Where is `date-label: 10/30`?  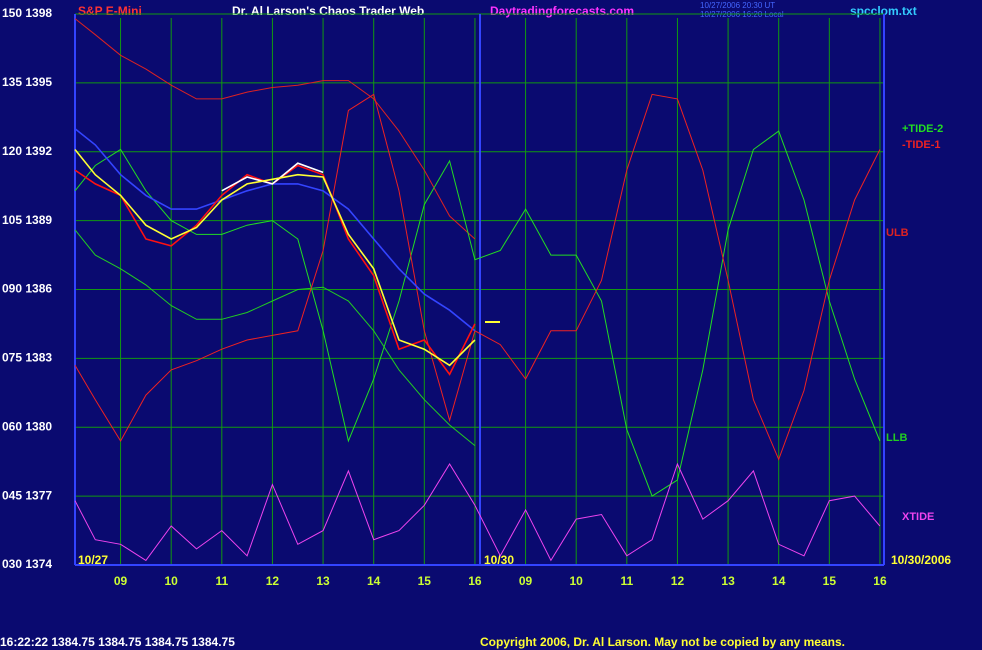 date-label: 10/30 is located at coordinates (499, 560).